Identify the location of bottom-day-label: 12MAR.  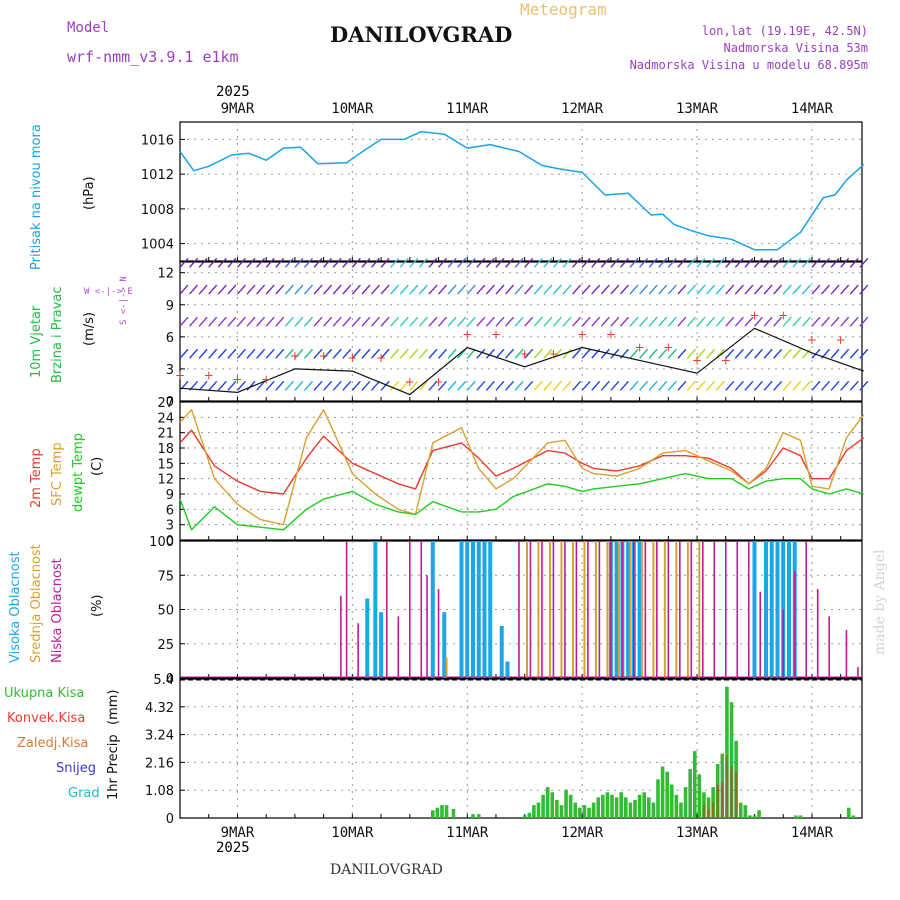
(582, 833).